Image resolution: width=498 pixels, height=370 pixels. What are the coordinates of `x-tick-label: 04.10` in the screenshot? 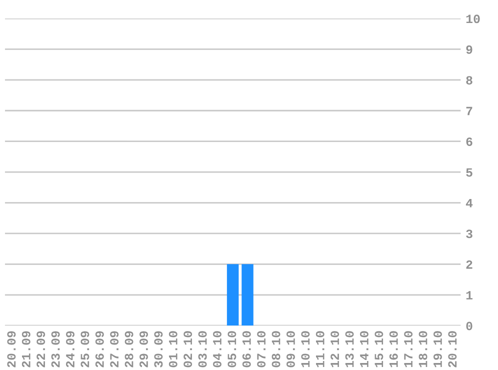 It's located at (217, 349).